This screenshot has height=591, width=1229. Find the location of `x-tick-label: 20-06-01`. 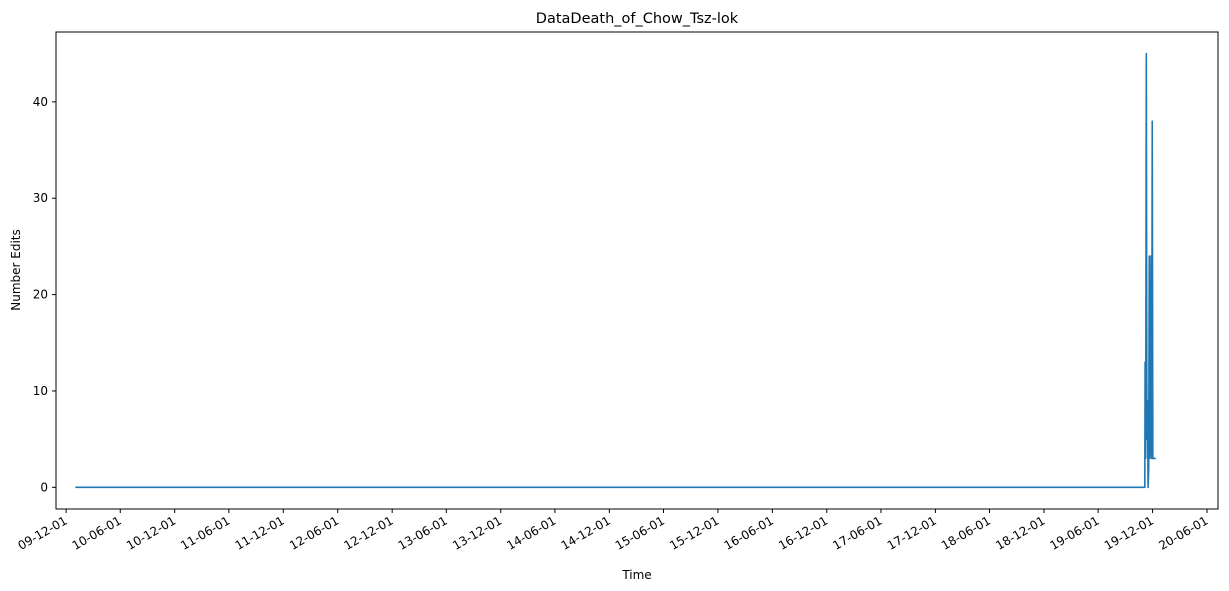

x-tick-label: 20-06-01 is located at coordinates (1183, 532).